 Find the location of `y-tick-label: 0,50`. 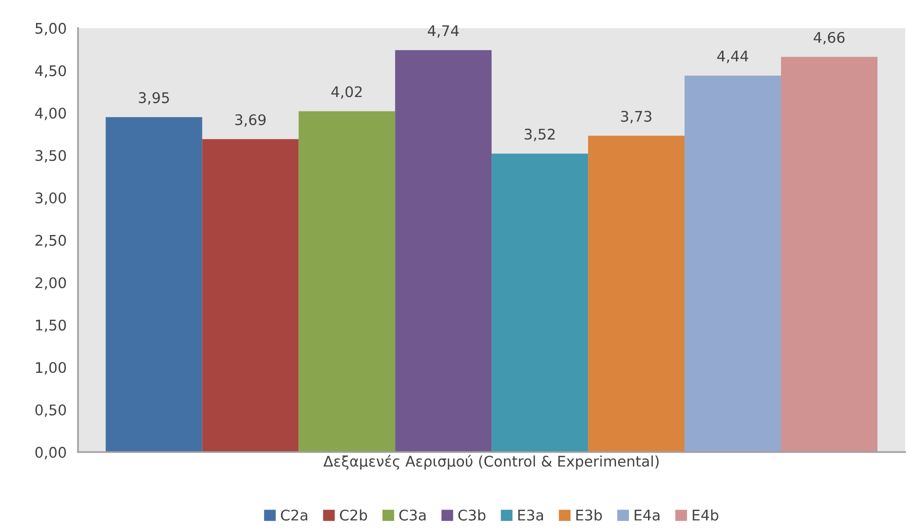

y-tick-label: 0,50 is located at coordinates (50, 410).